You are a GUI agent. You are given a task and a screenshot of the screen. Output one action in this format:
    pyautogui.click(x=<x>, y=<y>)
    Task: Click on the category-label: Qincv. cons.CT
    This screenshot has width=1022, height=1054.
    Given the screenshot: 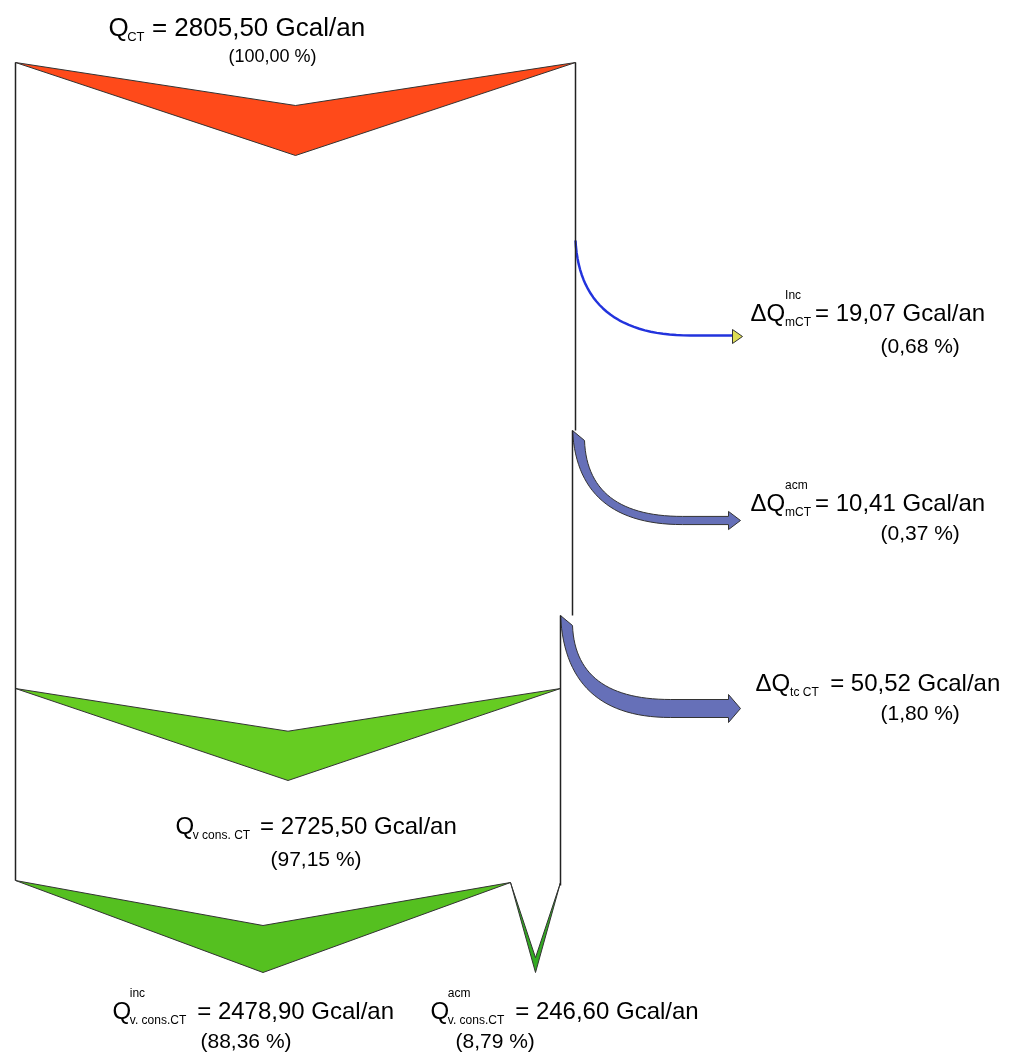 What is the action you would take?
    pyautogui.click(x=149, y=1006)
    